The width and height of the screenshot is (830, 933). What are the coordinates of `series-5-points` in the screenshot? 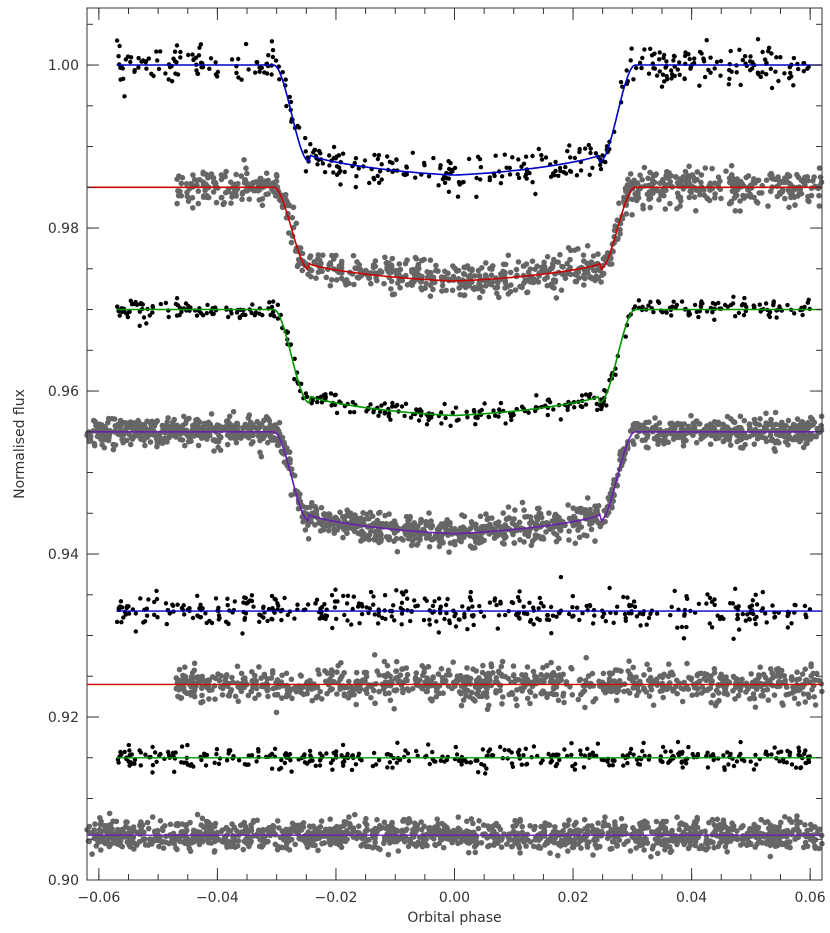 It's located at (499, 684).